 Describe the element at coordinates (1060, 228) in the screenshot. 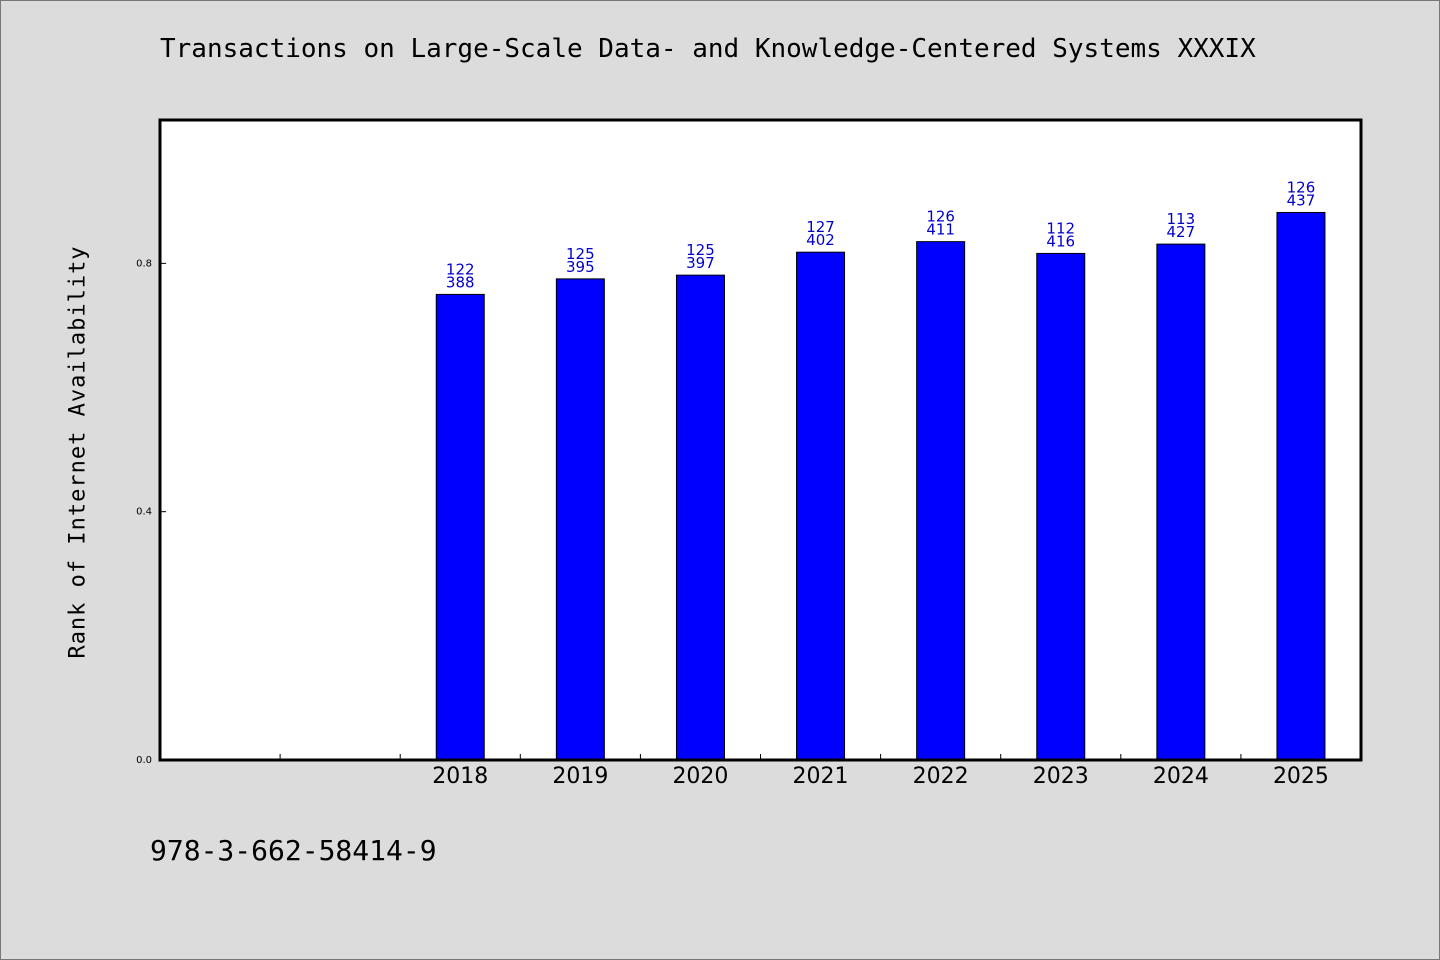

I see `data-label: 112` at that location.